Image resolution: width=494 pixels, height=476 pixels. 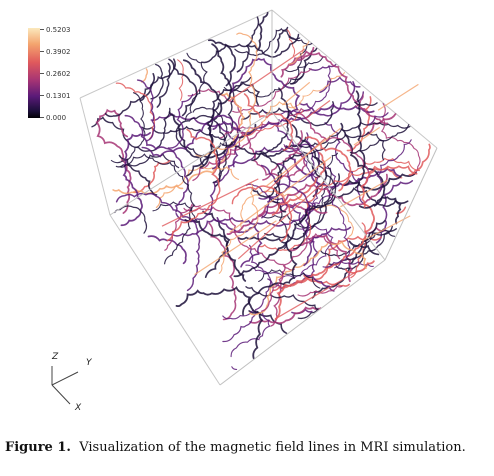 I want to click on colorbar-label-min: 0.000, so click(x=56, y=118).